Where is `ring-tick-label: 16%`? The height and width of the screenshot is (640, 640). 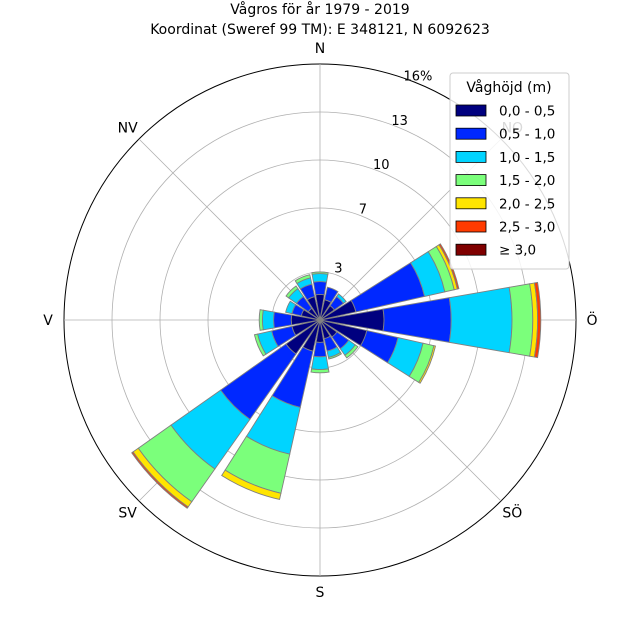 ring-tick-label: 16% is located at coordinates (418, 76).